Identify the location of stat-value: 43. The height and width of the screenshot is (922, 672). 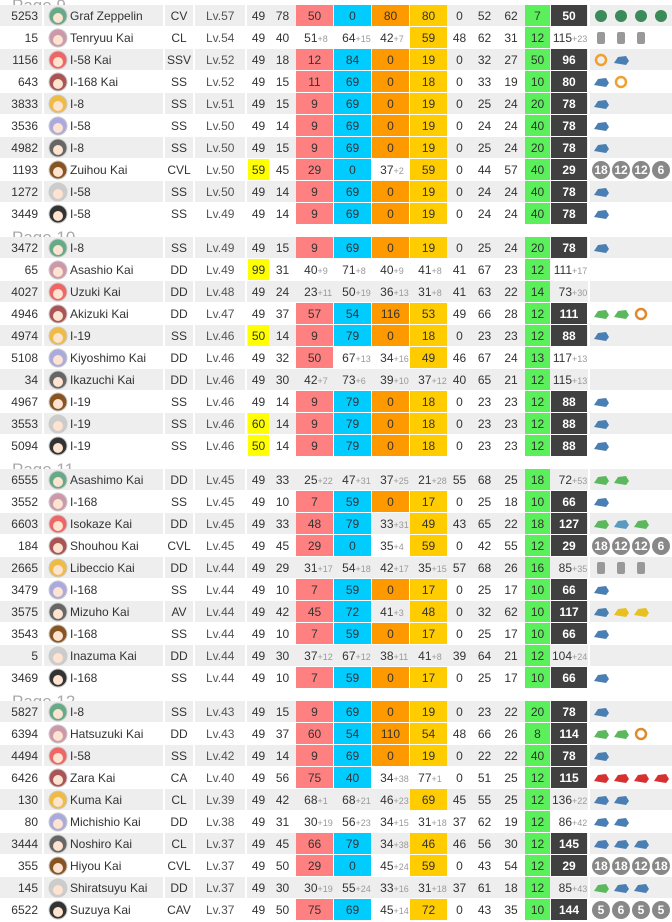
(485, 866).